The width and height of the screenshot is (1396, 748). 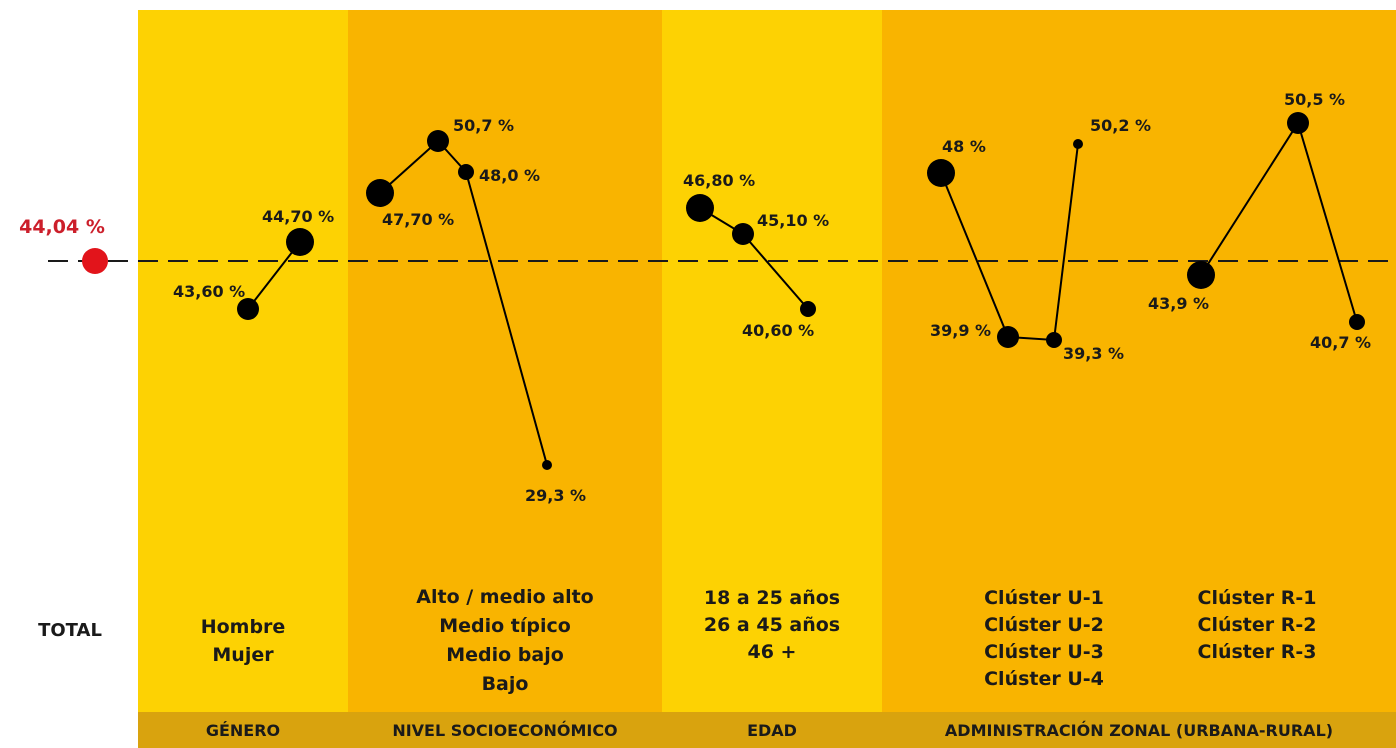 What do you see at coordinates (1120, 125) in the screenshot?
I see `data-label-cluster-u4: 50,2 %` at bounding box center [1120, 125].